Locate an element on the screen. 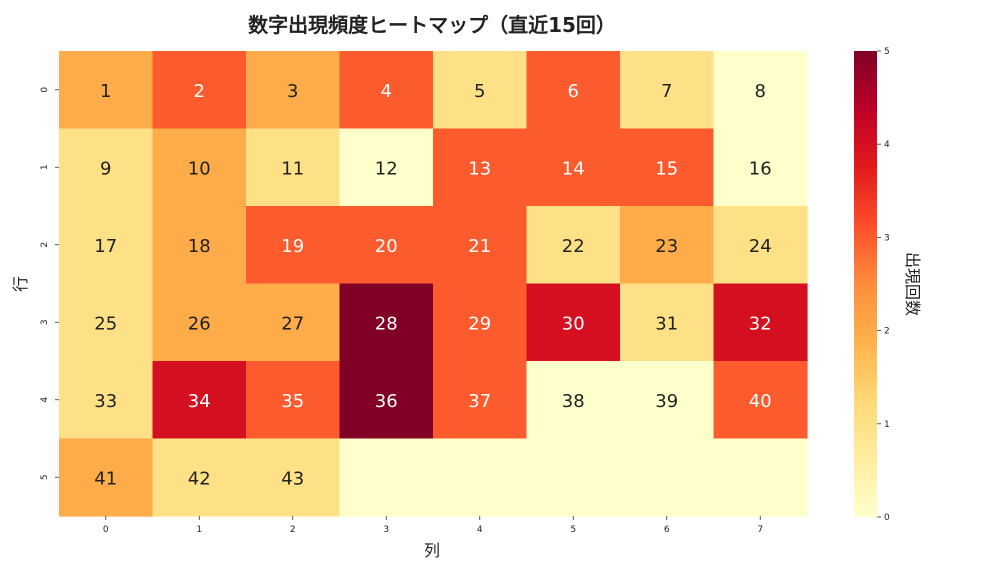 The image size is (1008, 580). colorbar-tick-label: 3 is located at coordinates (887, 238).